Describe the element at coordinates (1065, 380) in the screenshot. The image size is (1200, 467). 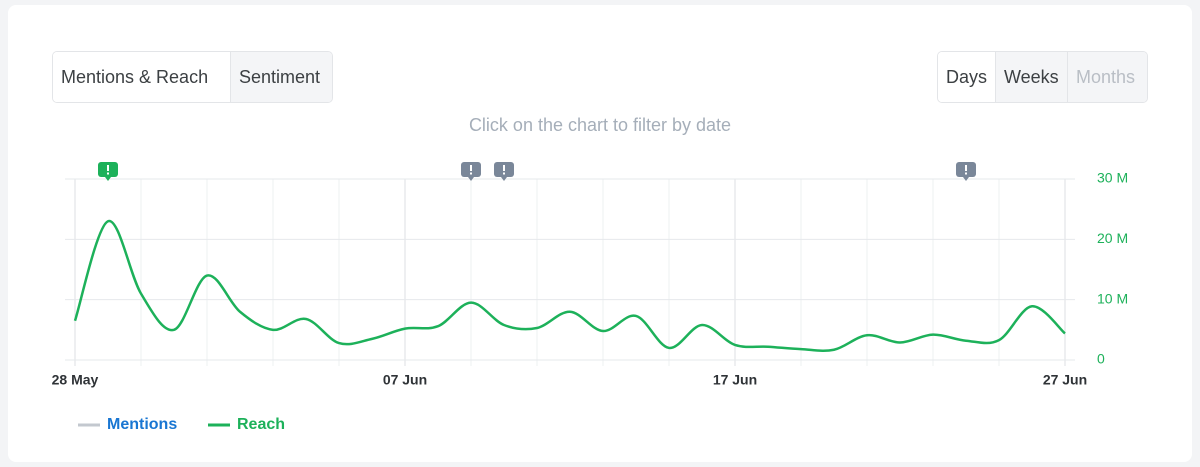
I see `x-tick-label: 27 Jun` at that location.